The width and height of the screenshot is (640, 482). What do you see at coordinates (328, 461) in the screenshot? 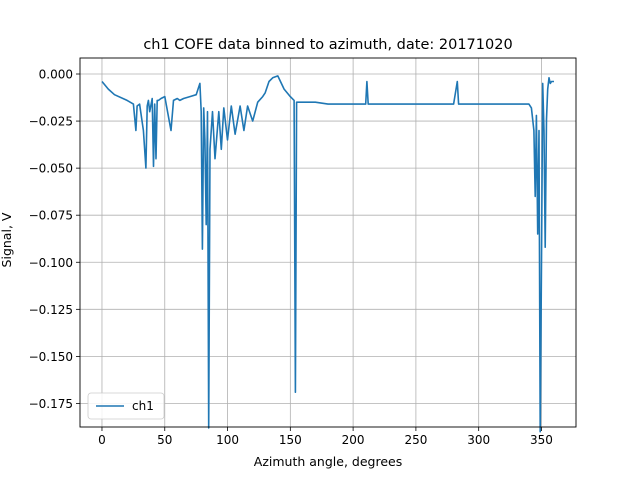
I see `x-axis-label: Azimuth angle, degrees` at bounding box center [328, 461].